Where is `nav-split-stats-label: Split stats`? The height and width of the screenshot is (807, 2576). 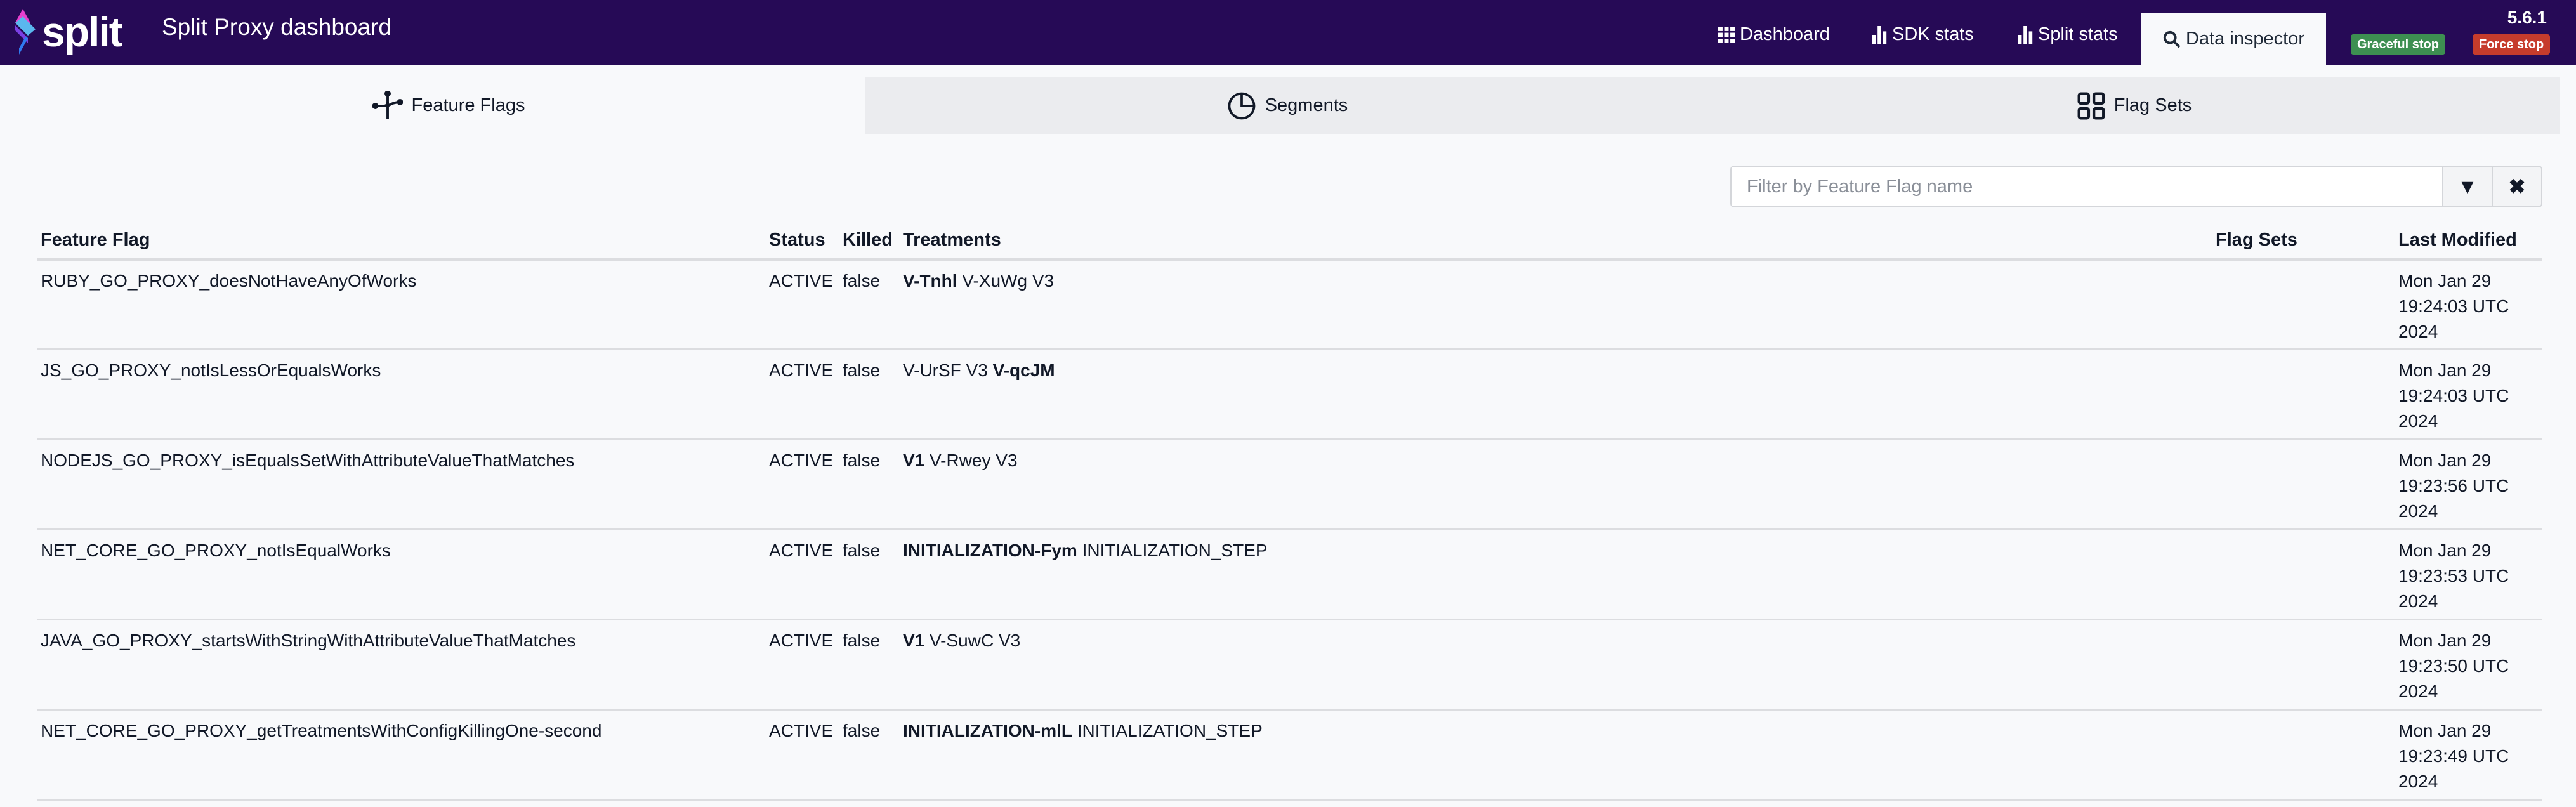
nav-split-stats-label: Split stats is located at coordinates (2078, 34).